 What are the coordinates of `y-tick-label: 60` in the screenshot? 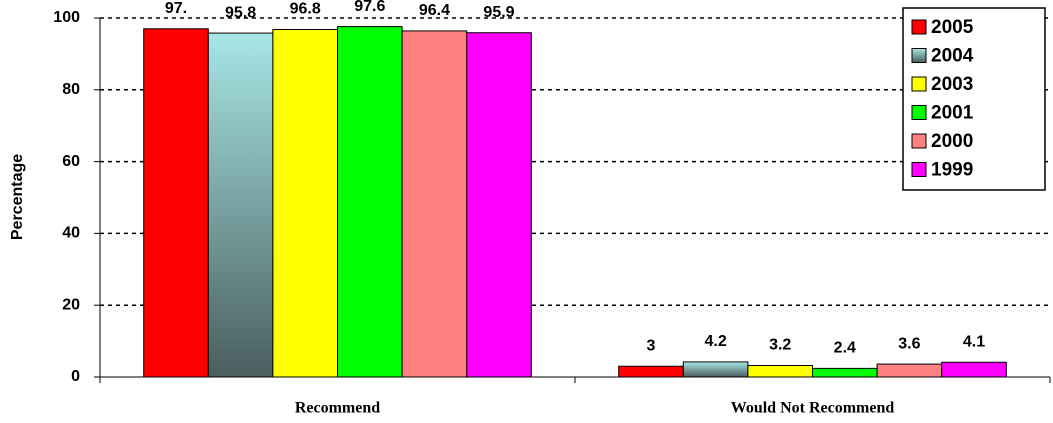 It's located at (71, 161).